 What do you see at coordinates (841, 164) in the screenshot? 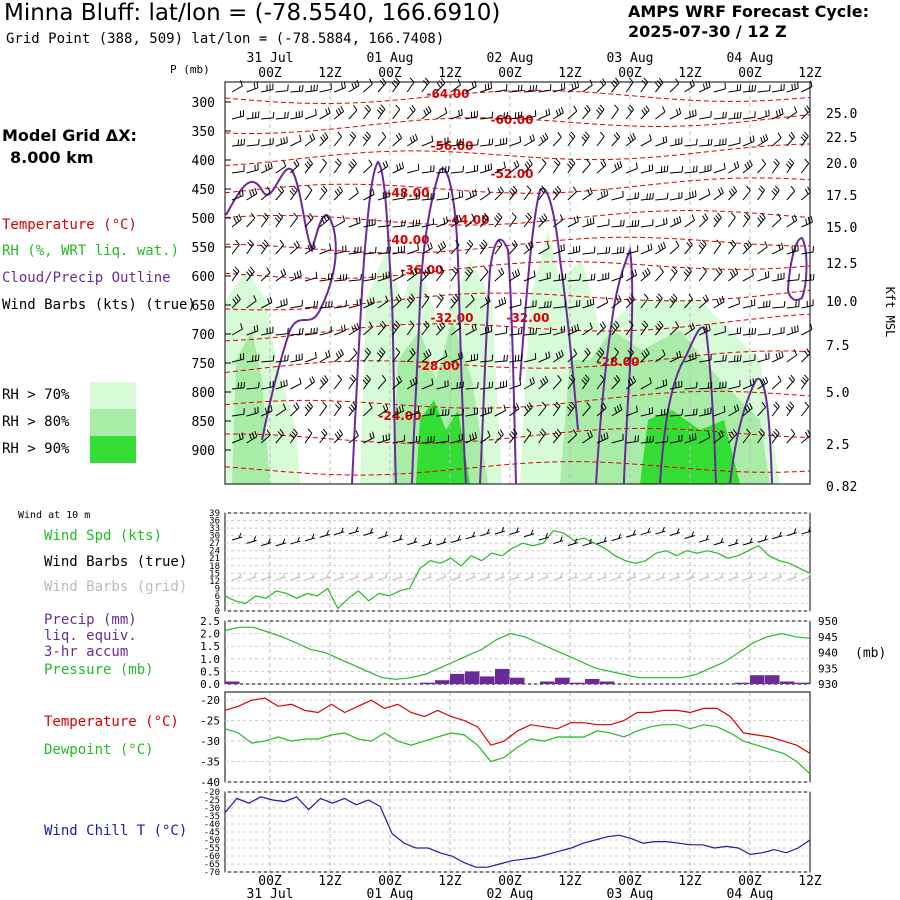
I see `height-tick: 20.0` at bounding box center [841, 164].